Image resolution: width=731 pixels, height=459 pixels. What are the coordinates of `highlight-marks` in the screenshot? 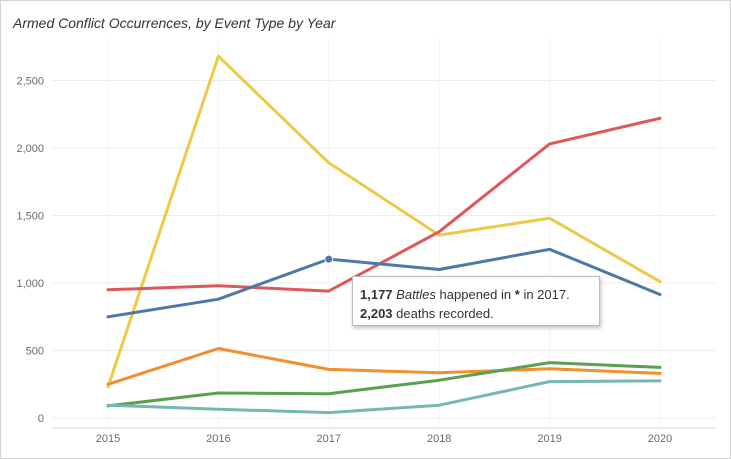 It's located at (329, 259).